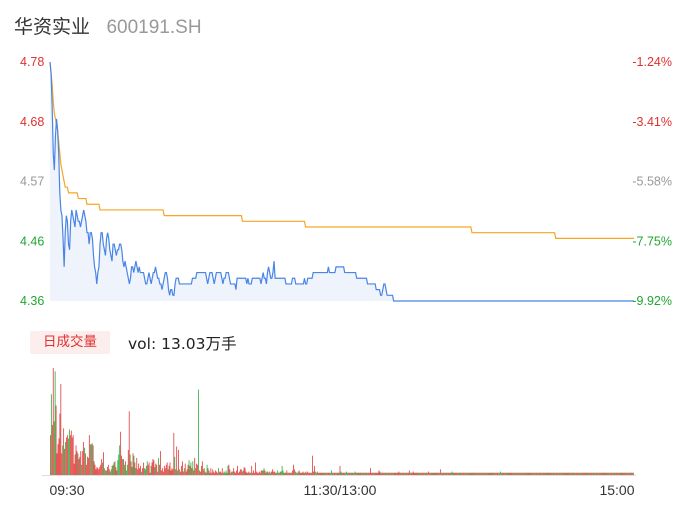 The width and height of the screenshot is (686, 524). I want to click on volume-tab: 日成交量, so click(70, 342).